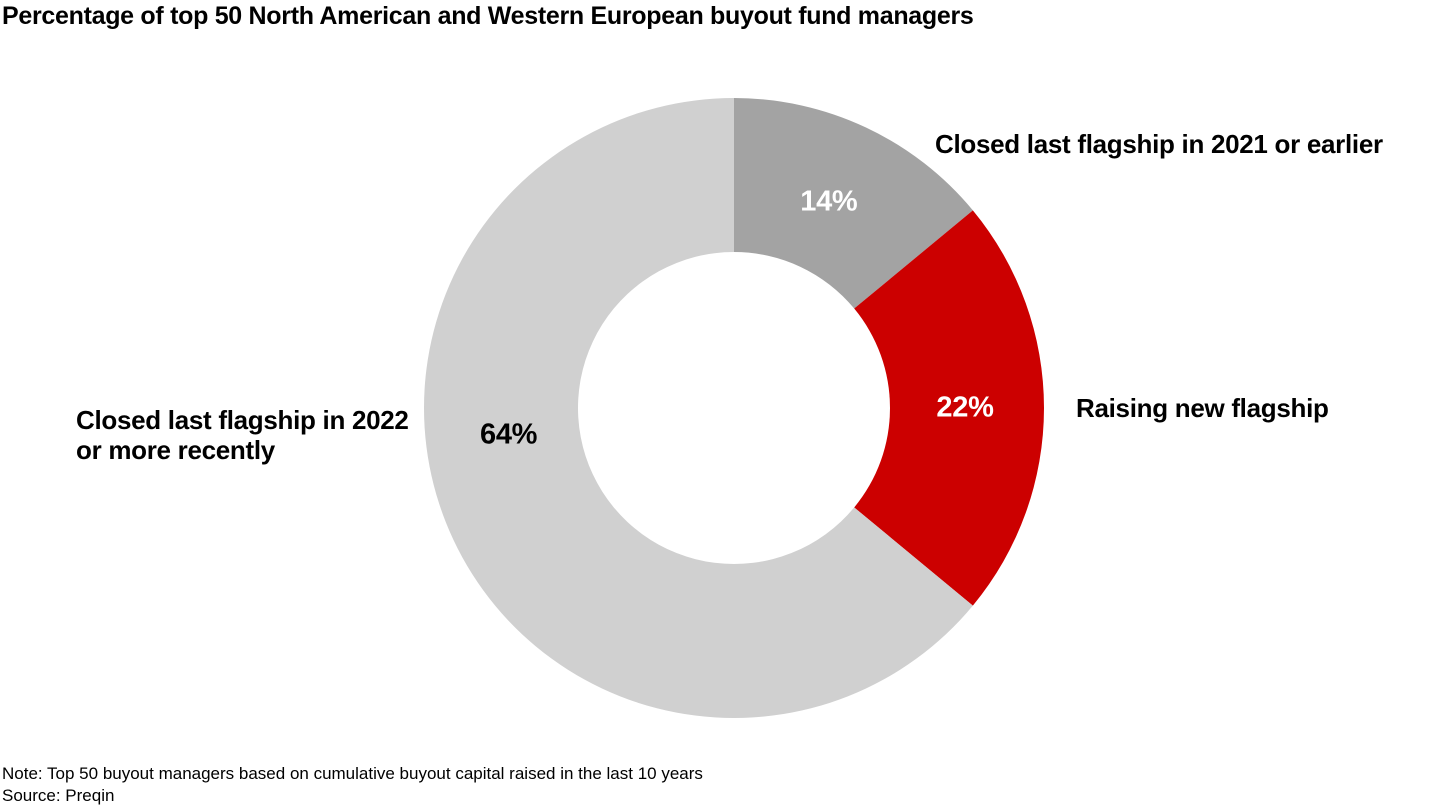 This screenshot has height=810, width=1440. I want to click on chart-source: Source: Preqin, so click(58, 795).